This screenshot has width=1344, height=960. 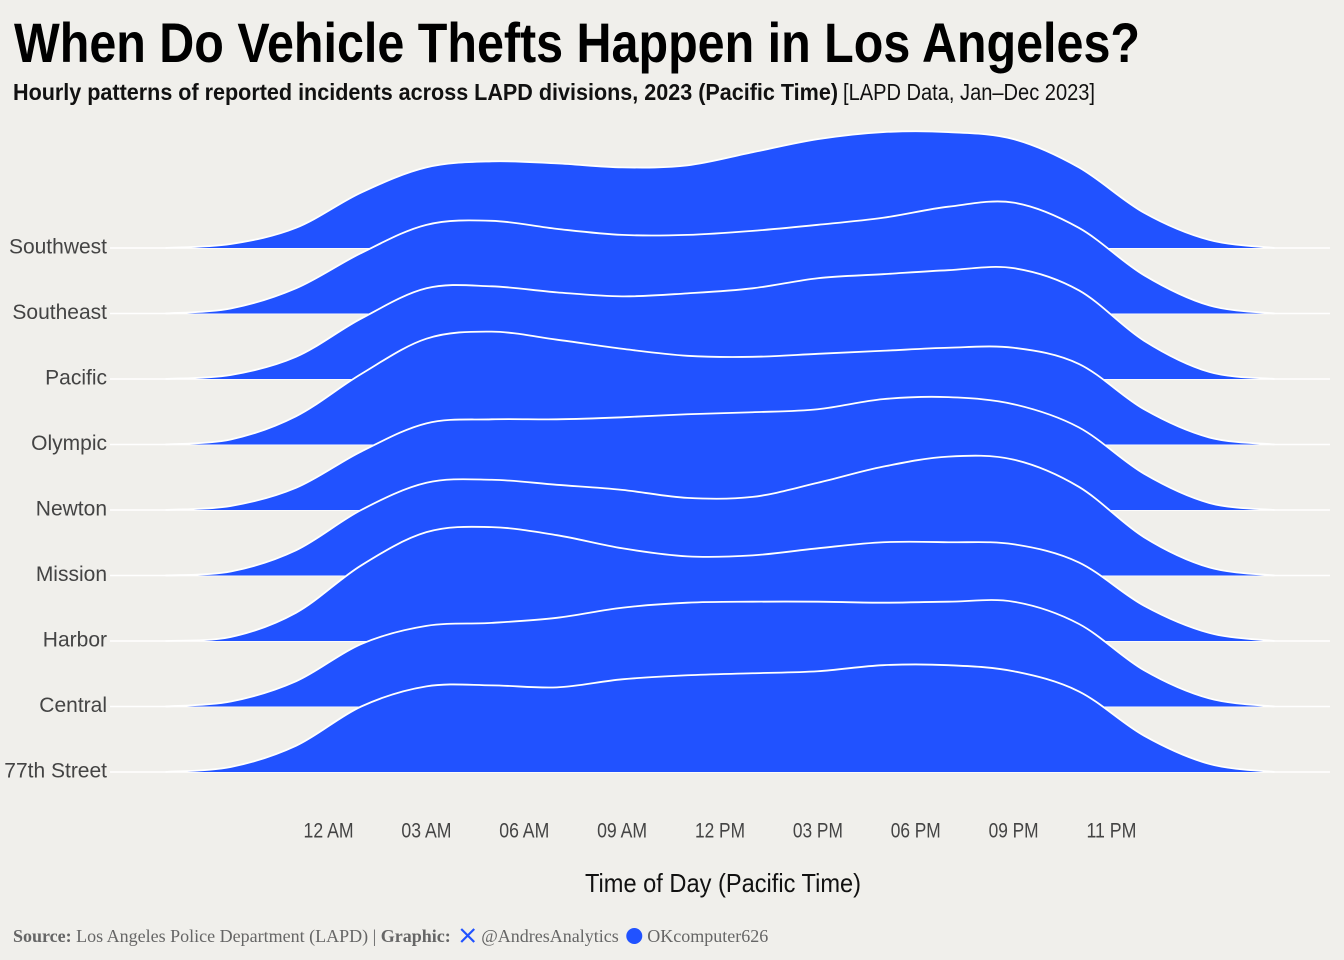 I want to click on x-tick-label: 03 PM, so click(x=818, y=831).